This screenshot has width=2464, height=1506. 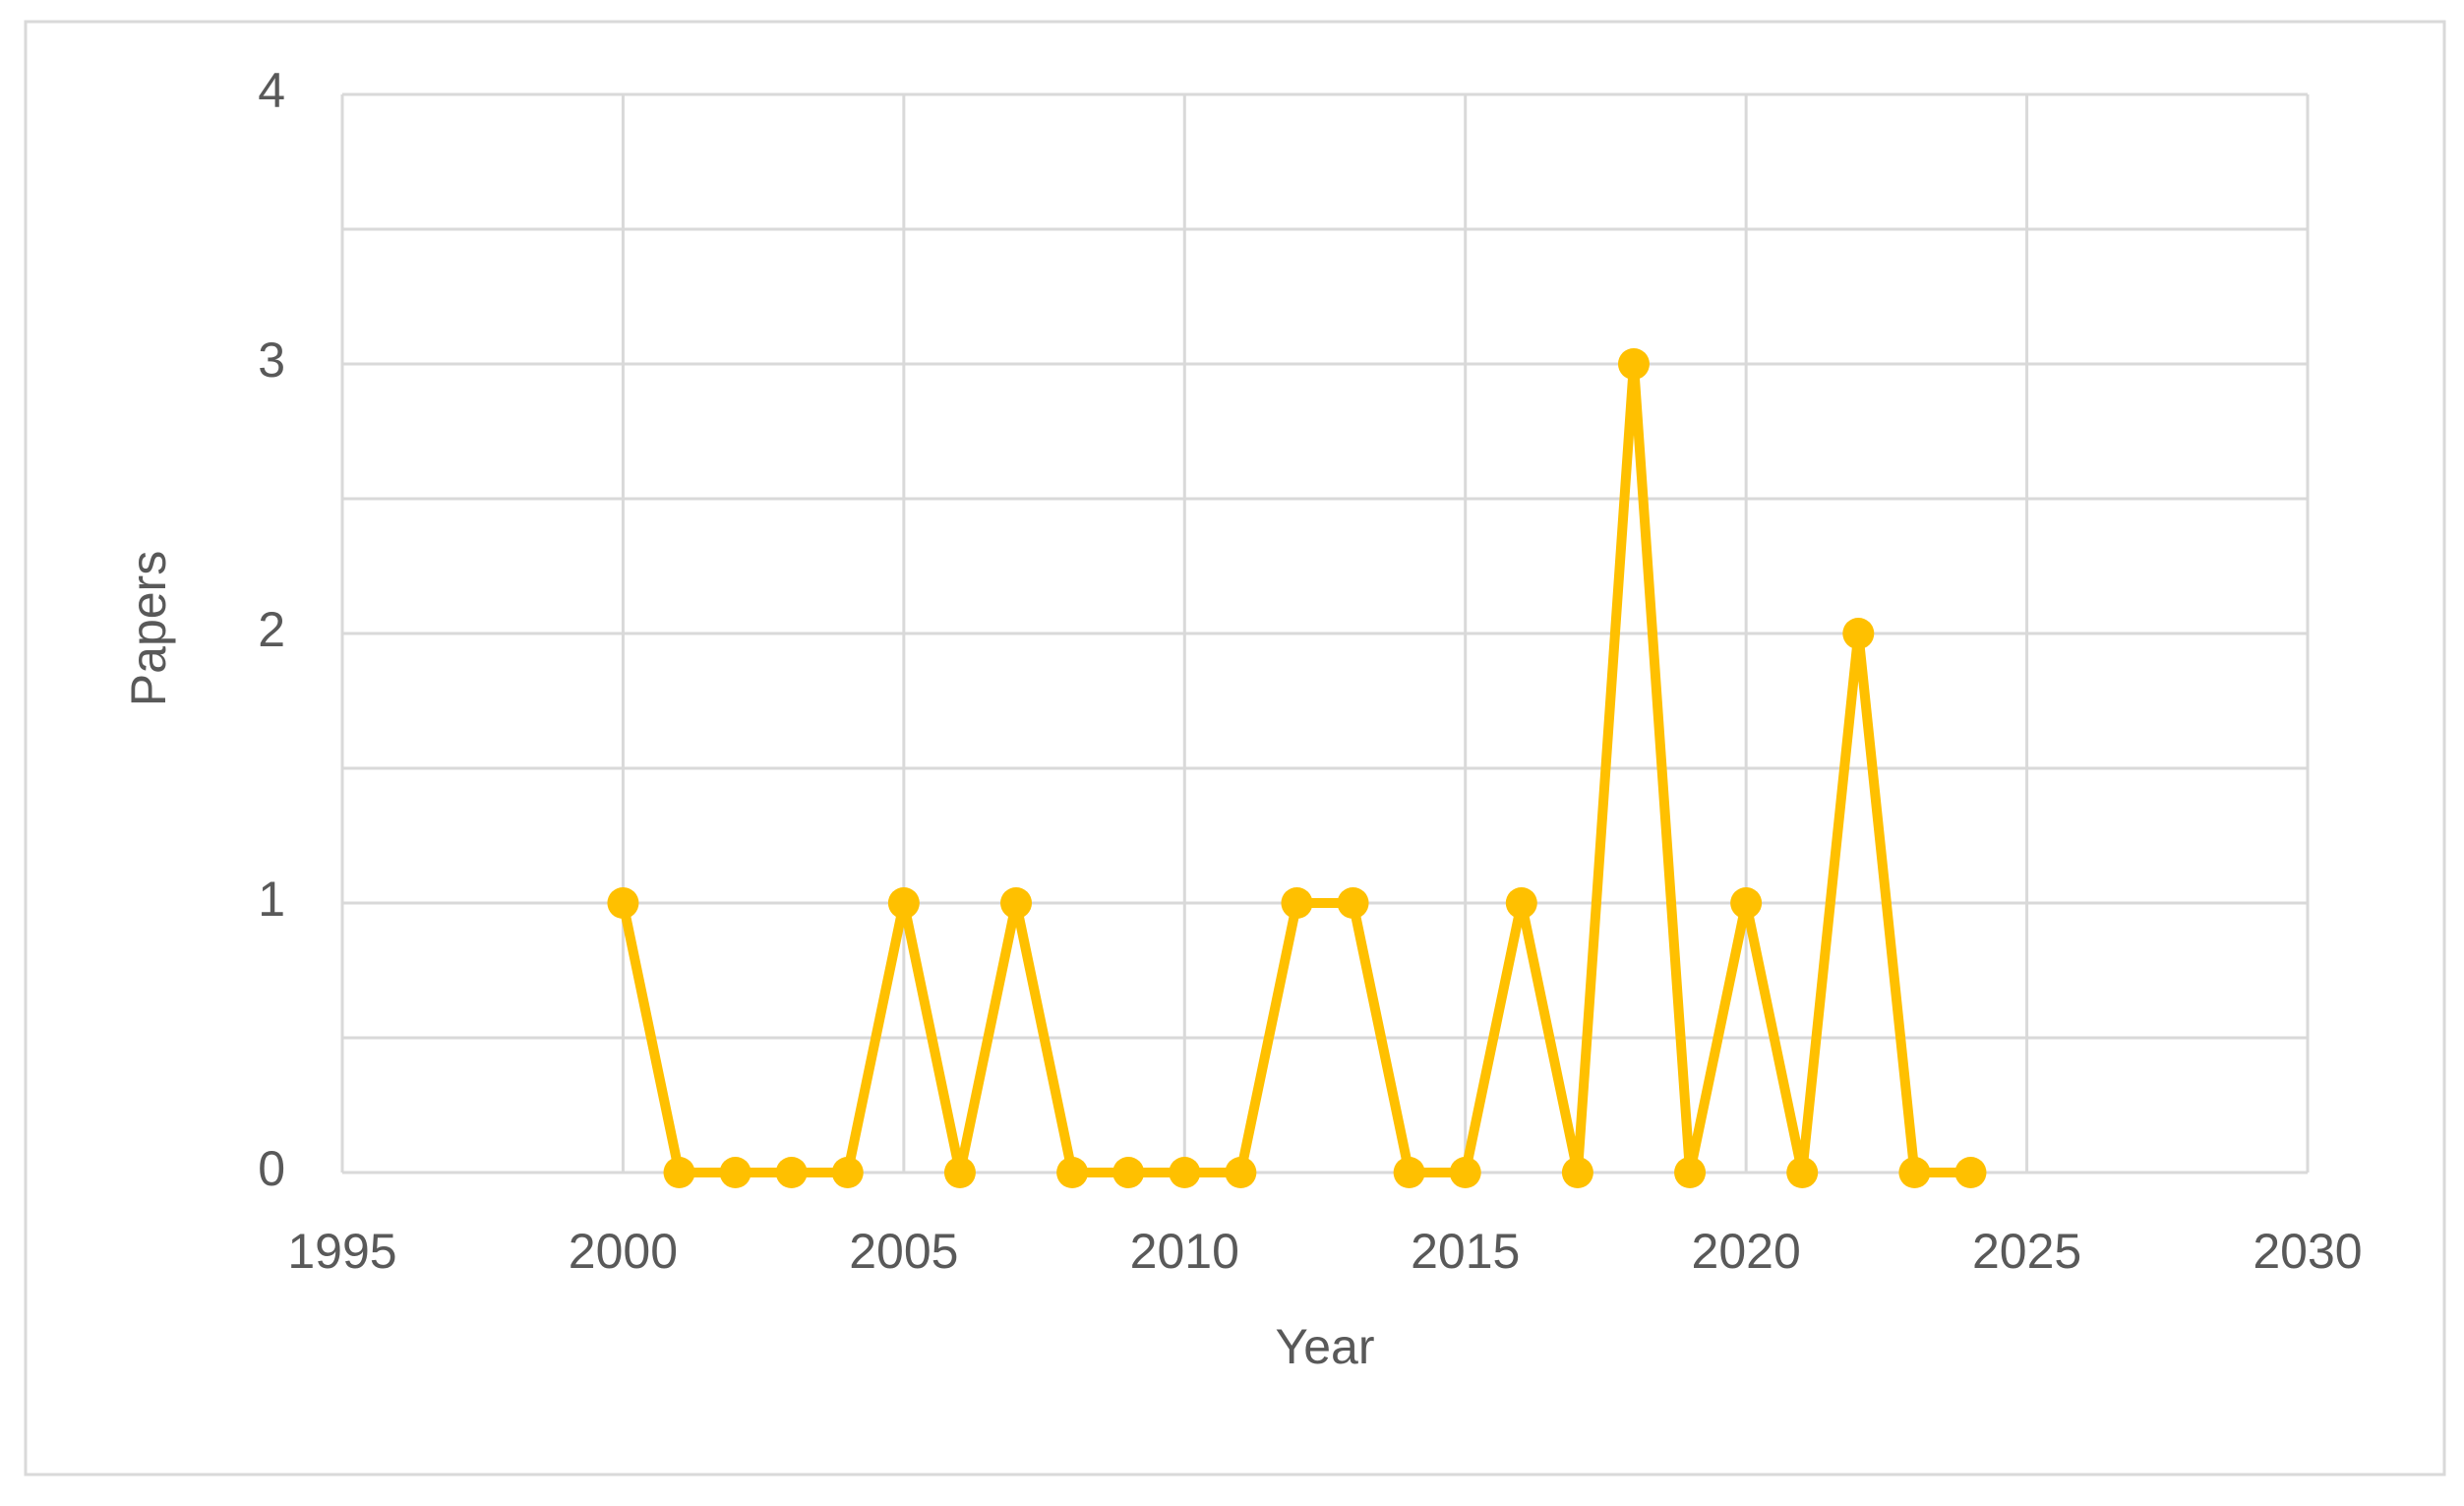 What do you see at coordinates (903, 1252) in the screenshot?
I see `x-tick-label: 2005` at bounding box center [903, 1252].